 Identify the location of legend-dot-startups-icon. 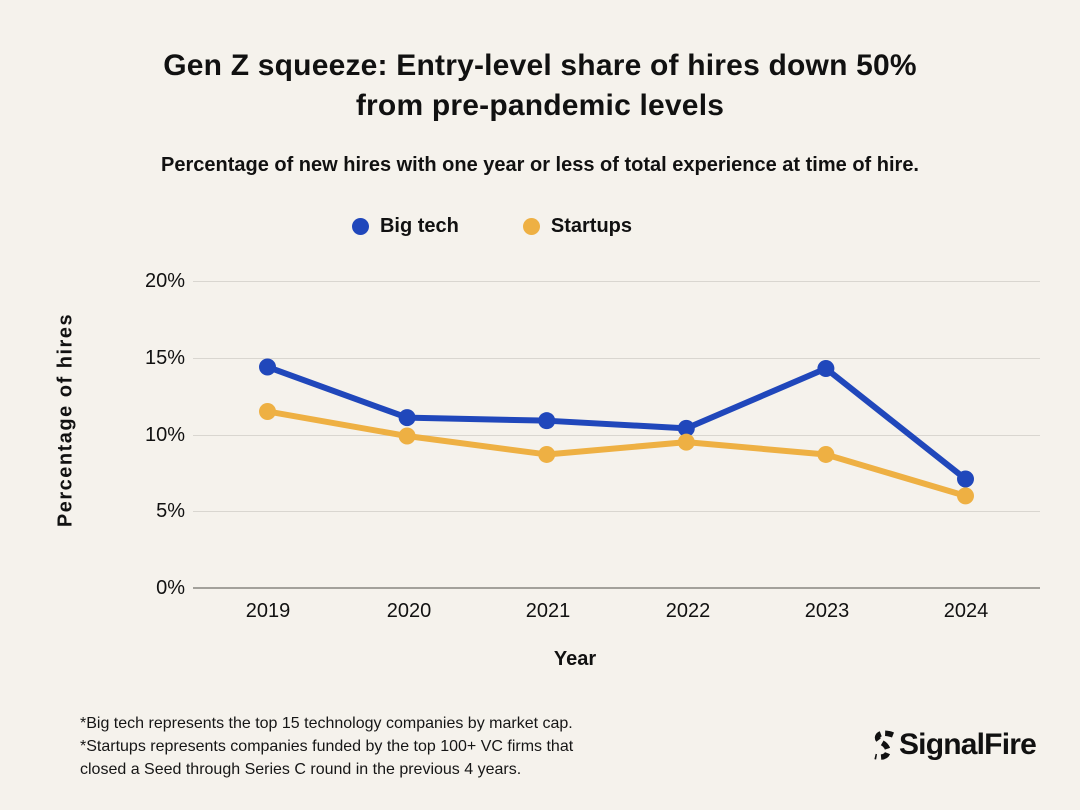
(531, 226).